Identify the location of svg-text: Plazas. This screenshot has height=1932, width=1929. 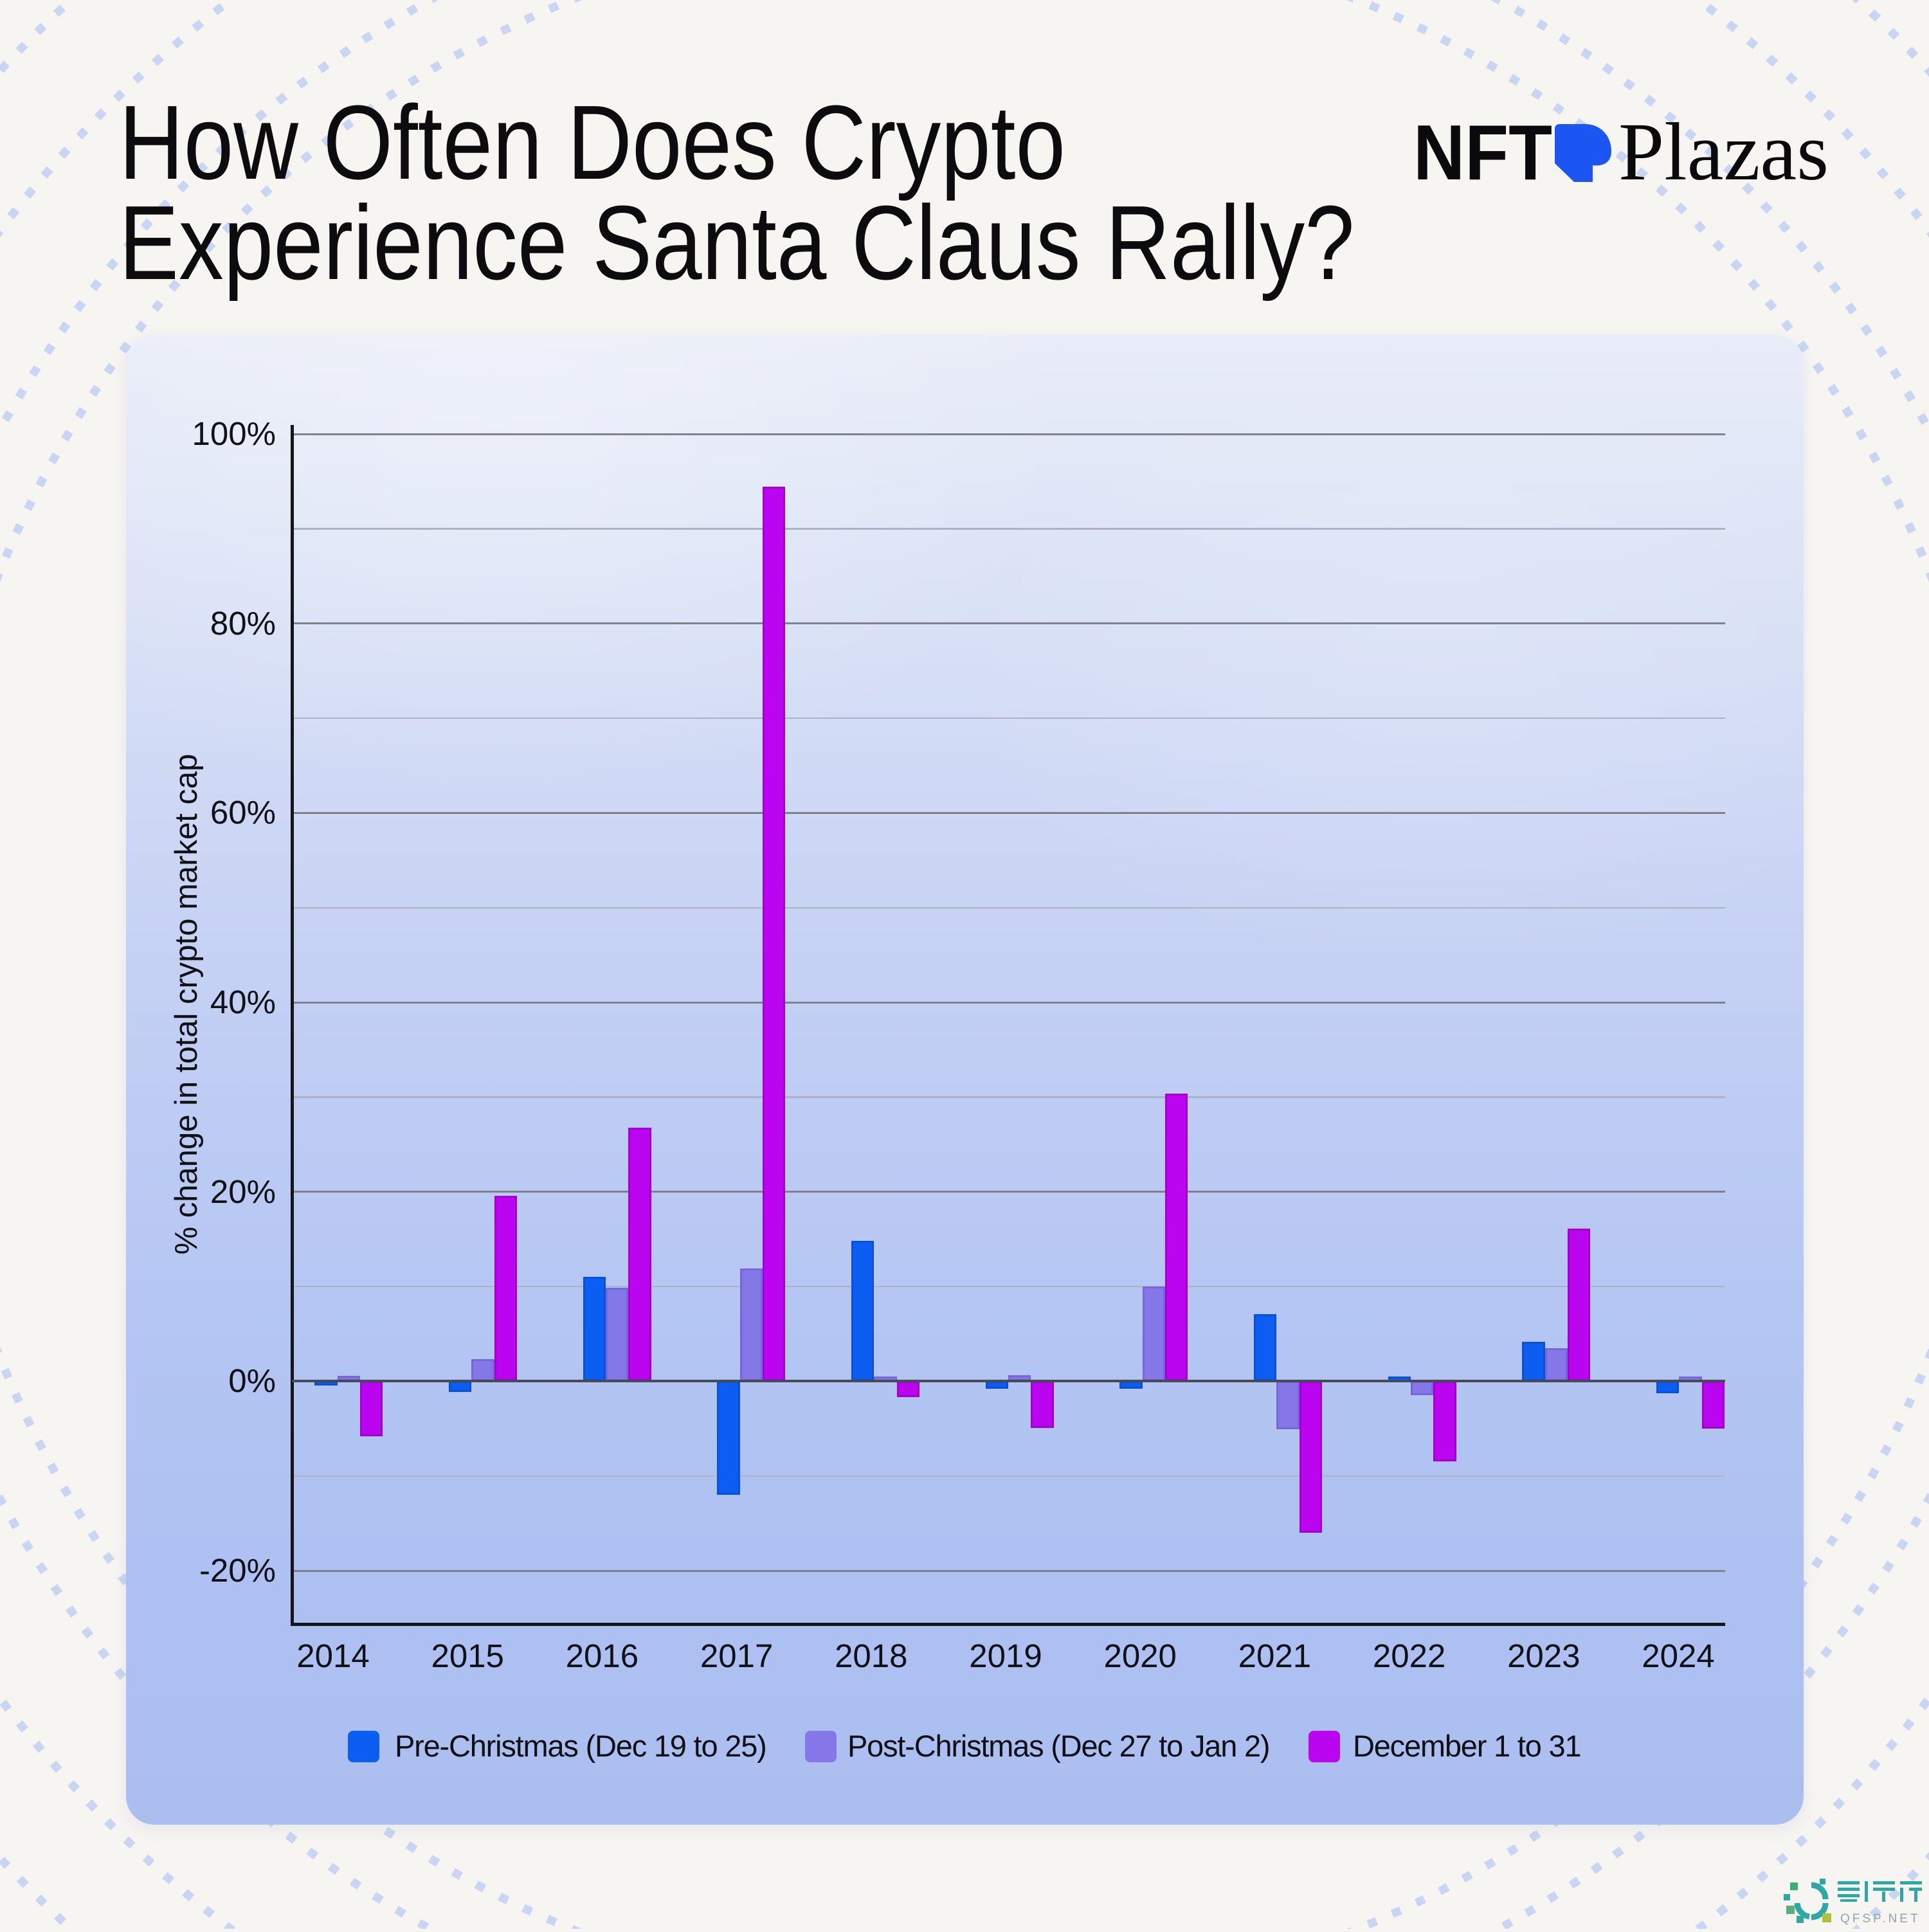
(1723, 149).